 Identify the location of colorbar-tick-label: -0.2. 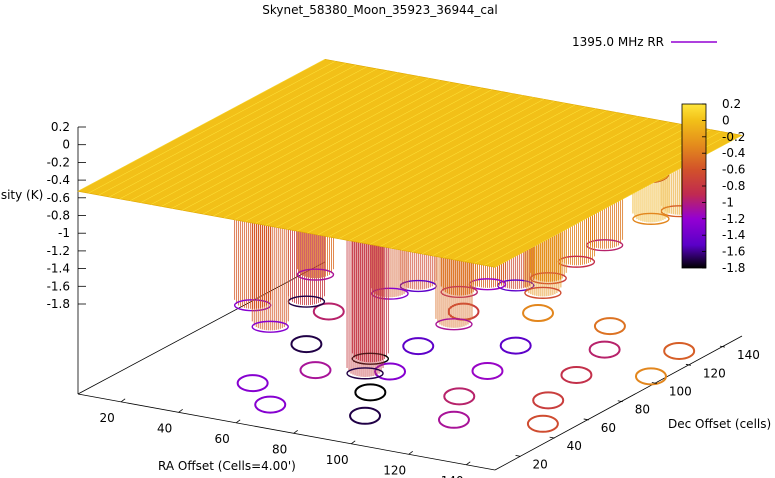
(733, 137).